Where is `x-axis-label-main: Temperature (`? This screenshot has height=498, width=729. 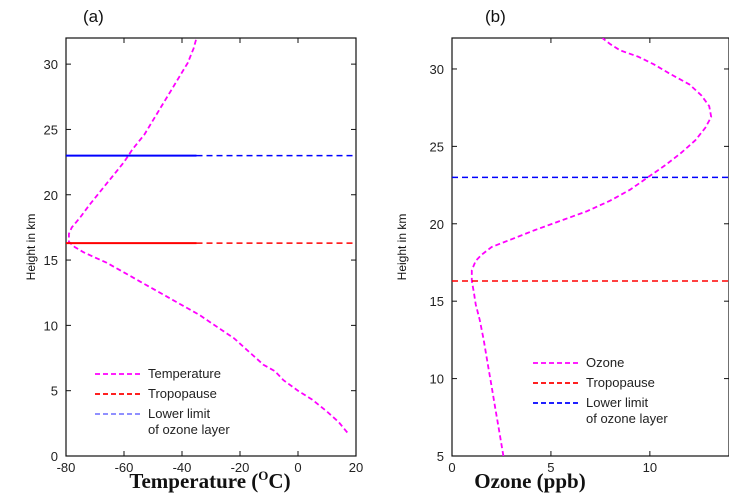
x-axis-label-main: Temperature ( is located at coordinates (193, 481).